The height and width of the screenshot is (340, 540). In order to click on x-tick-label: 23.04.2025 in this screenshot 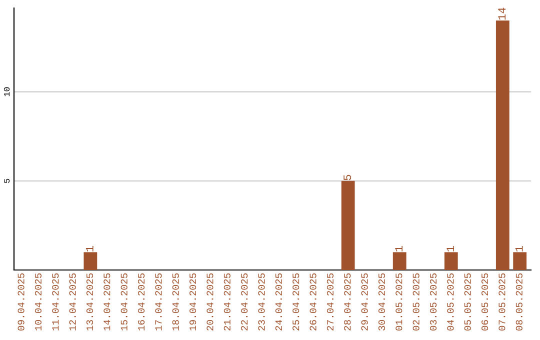, I will do `click(261, 301)`.